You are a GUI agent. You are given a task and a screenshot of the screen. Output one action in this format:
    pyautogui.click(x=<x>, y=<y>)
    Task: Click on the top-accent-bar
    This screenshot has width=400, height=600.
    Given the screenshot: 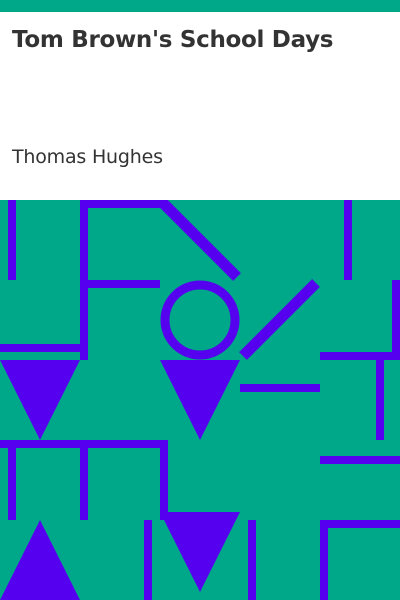 What is the action you would take?
    pyautogui.click(x=200, y=6)
    